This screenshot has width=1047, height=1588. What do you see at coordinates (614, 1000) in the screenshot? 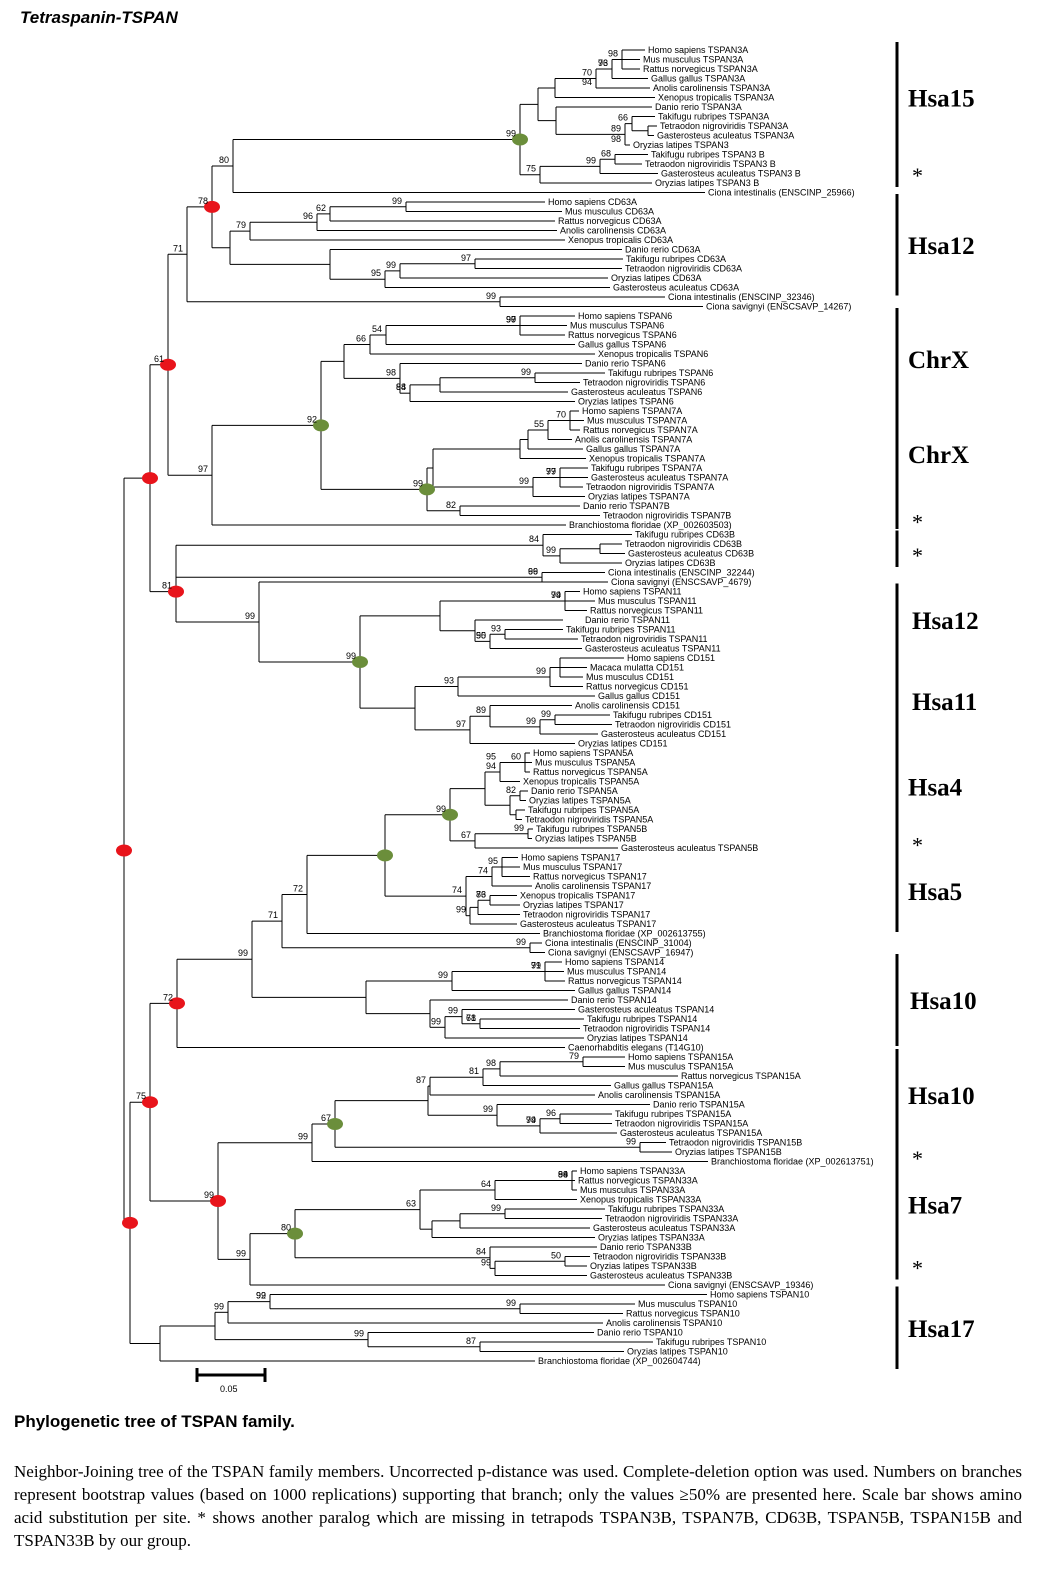
I see `leaf-label: Danio rerio TSPAN14` at bounding box center [614, 1000].